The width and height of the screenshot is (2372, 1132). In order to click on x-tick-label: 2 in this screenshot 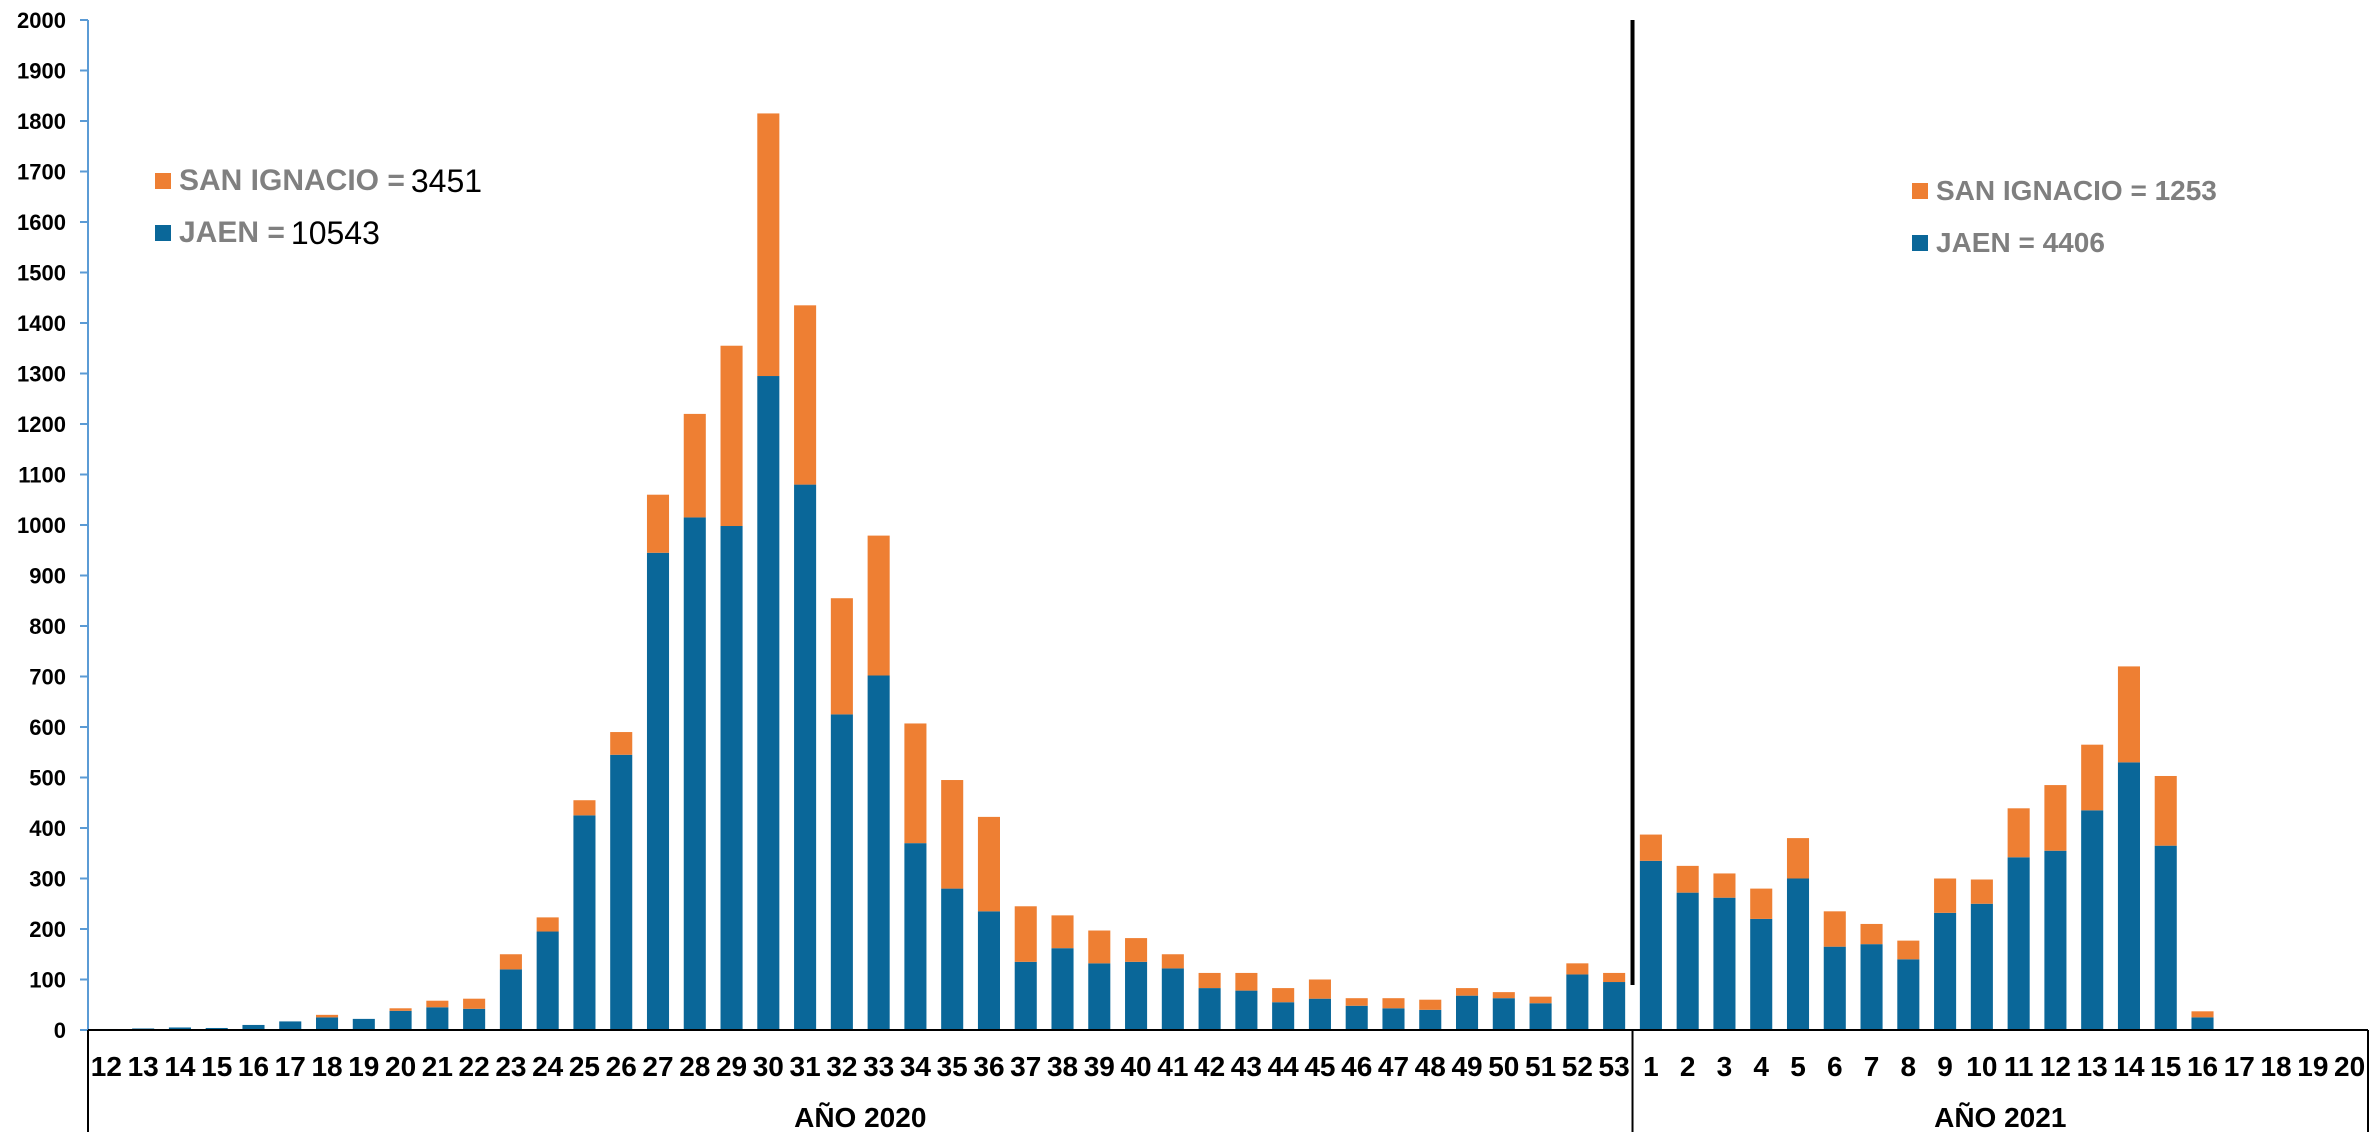, I will do `click(1688, 1066)`.